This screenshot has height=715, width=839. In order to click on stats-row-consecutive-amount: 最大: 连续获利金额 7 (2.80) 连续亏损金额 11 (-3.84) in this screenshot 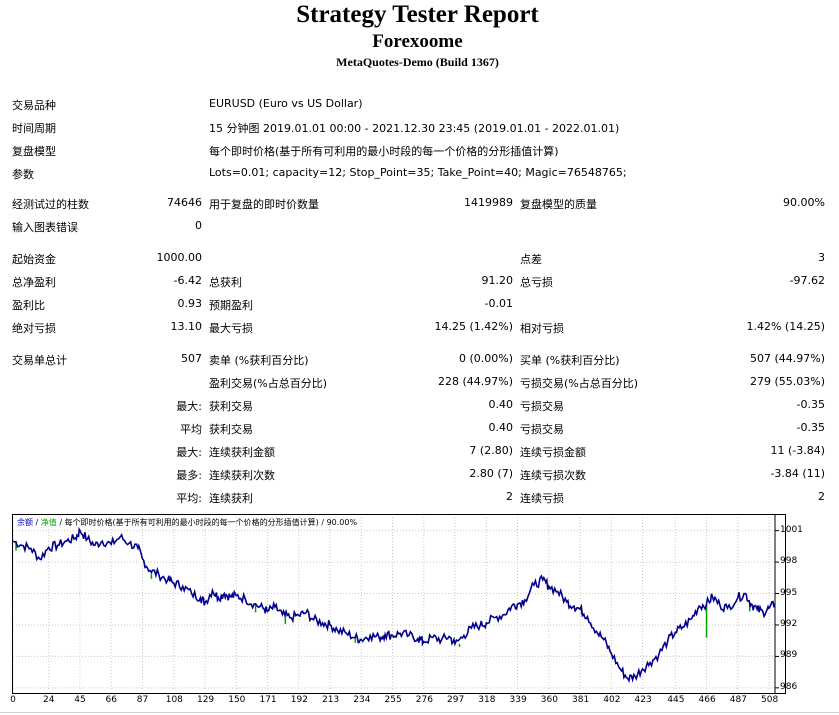, I will do `click(419, 451)`.